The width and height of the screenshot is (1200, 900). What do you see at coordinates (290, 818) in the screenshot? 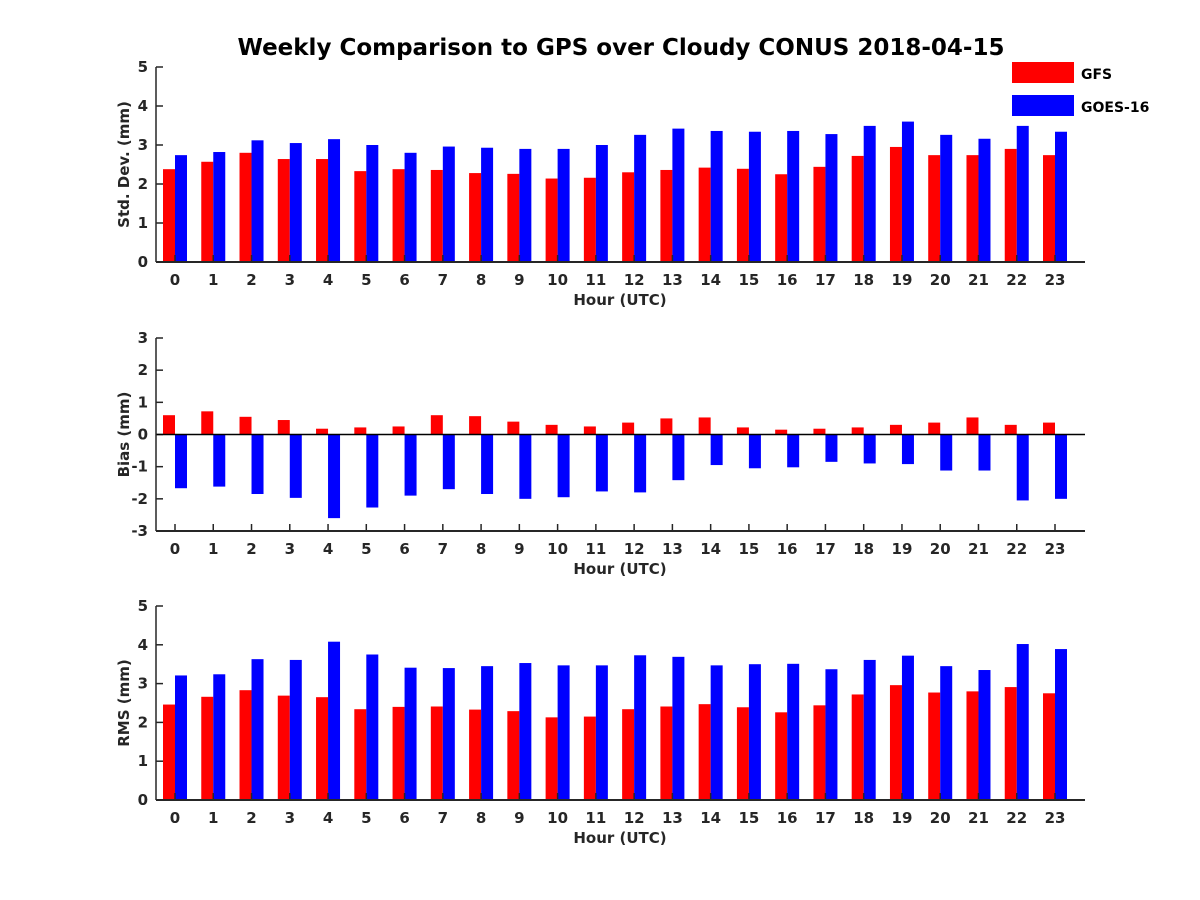
I see `rms-xtick-label: 3` at bounding box center [290, 818].